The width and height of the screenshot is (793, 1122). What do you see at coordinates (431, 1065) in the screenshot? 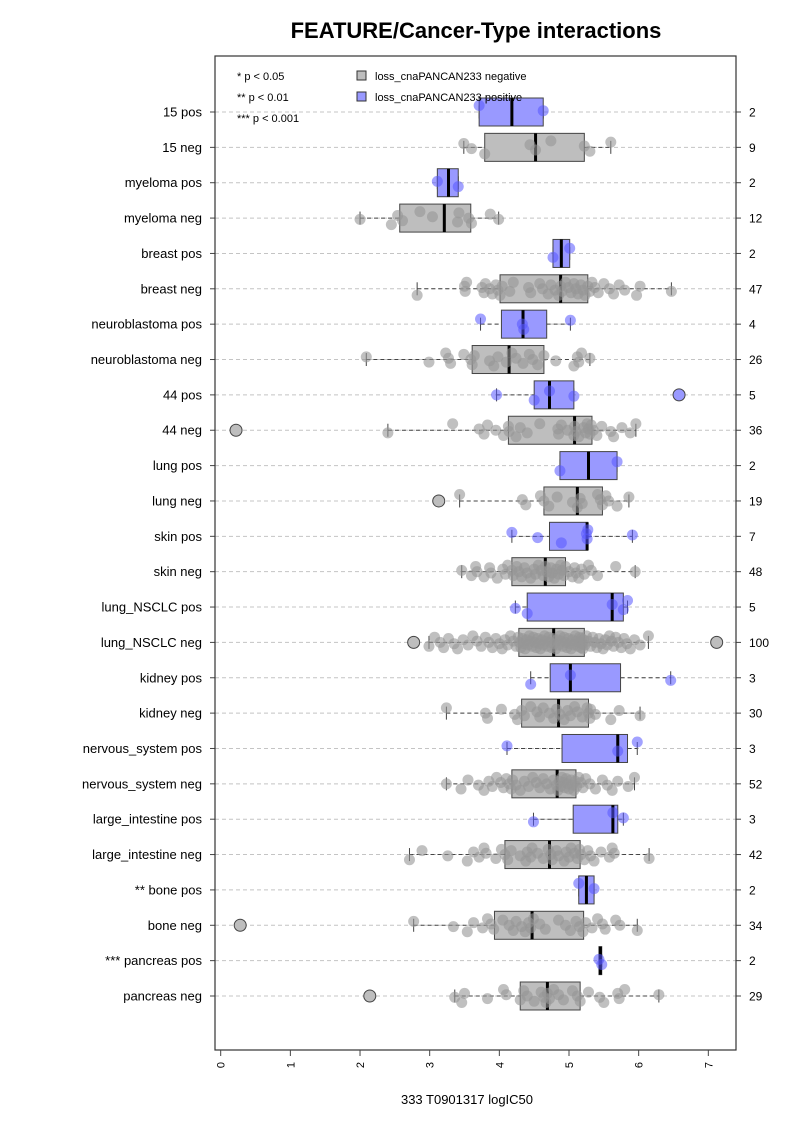
I see `x-tick-label: 3` at bounding box center [431, 1065].